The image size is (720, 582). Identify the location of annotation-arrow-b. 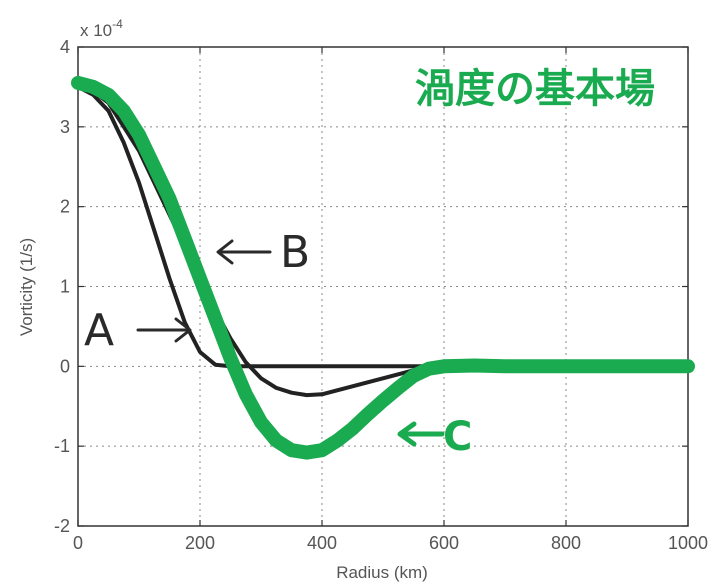
(244, 252).